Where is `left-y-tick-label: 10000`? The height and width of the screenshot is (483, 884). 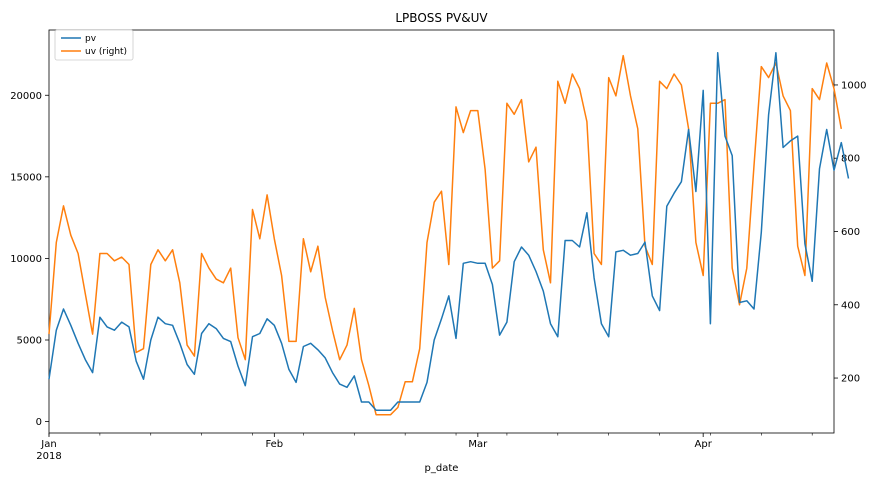
left-y-tick-label: 10000 is located at coordinates (26, 259).